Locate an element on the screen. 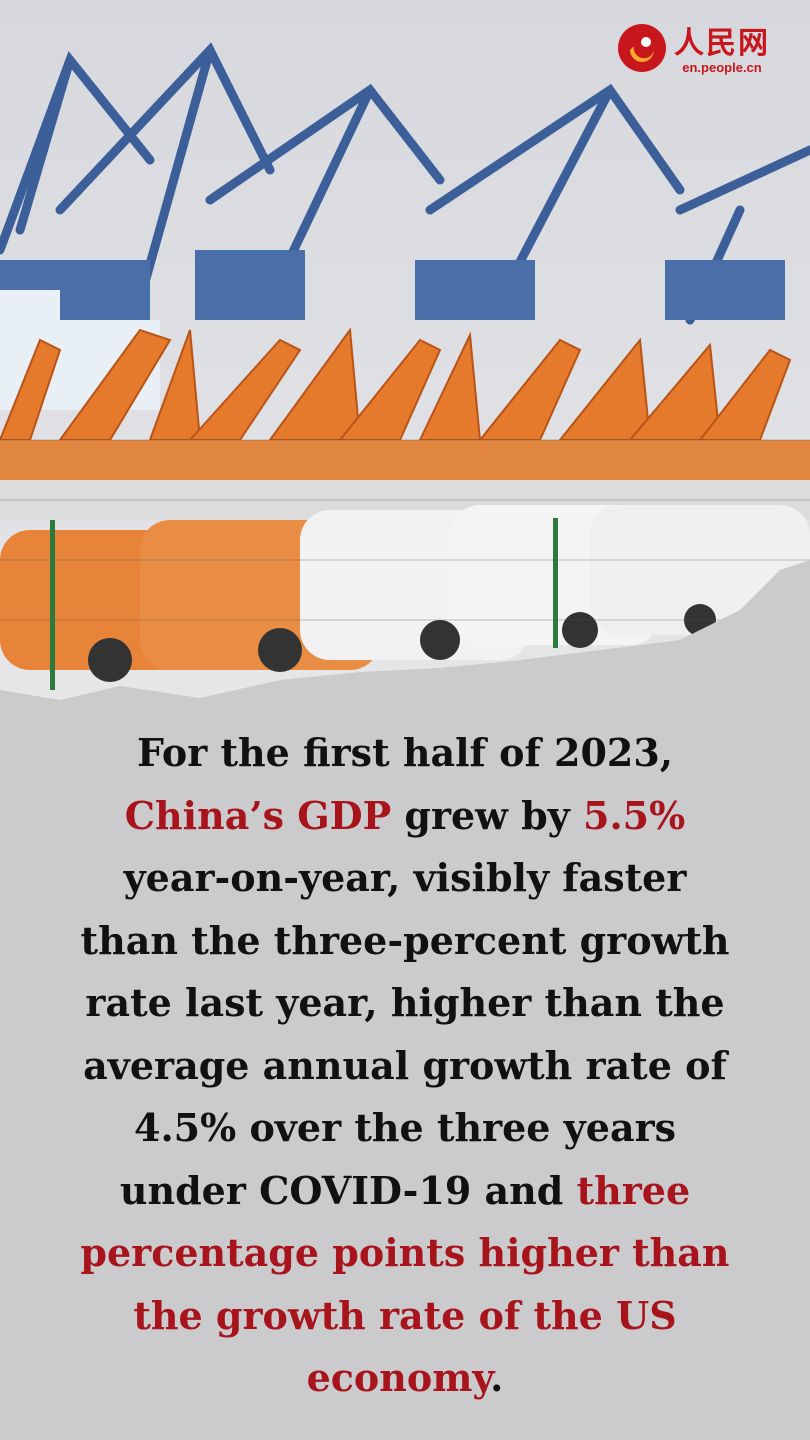 The width and height of the screenshot is (810, 1440). highlight-text: percentage points higher than is located at coordinates (405, 1252).